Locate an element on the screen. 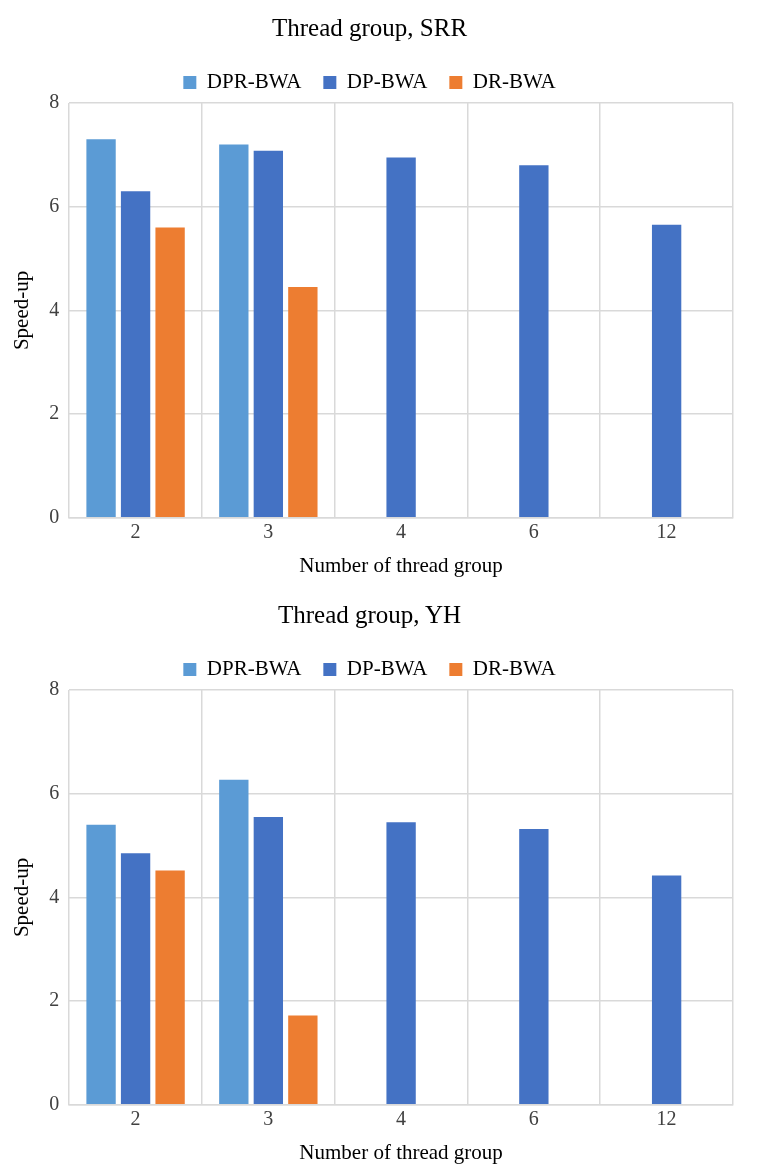 This screenshot has width=757, height=1175. chart-title: Thread group, SRR is located at coordinates (369, 27).